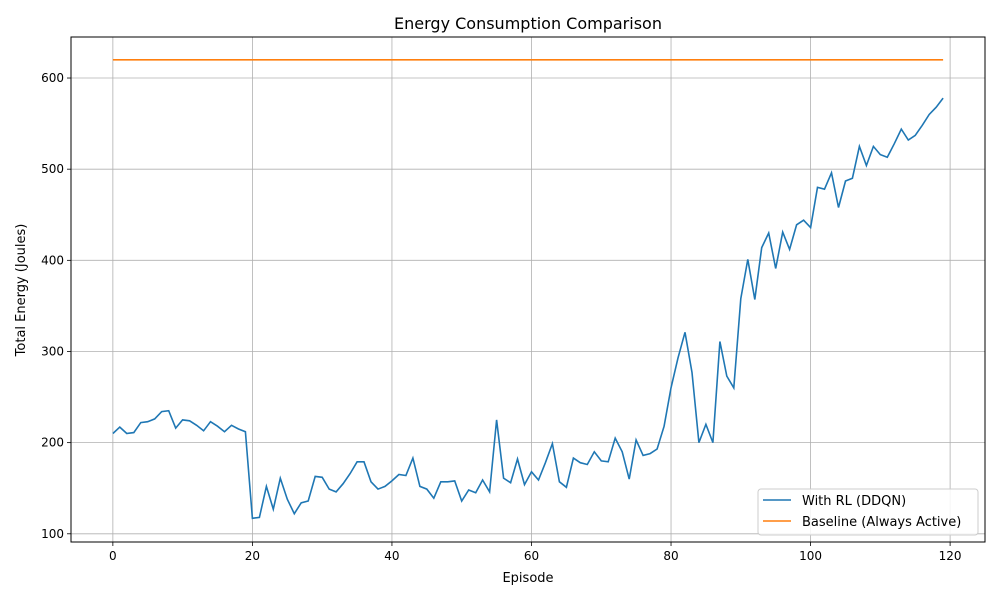 This screenshot has width=1000, height=600. I want to click on y-axis-ticks: 100 200 300 400 500 600, so click(56, 306).